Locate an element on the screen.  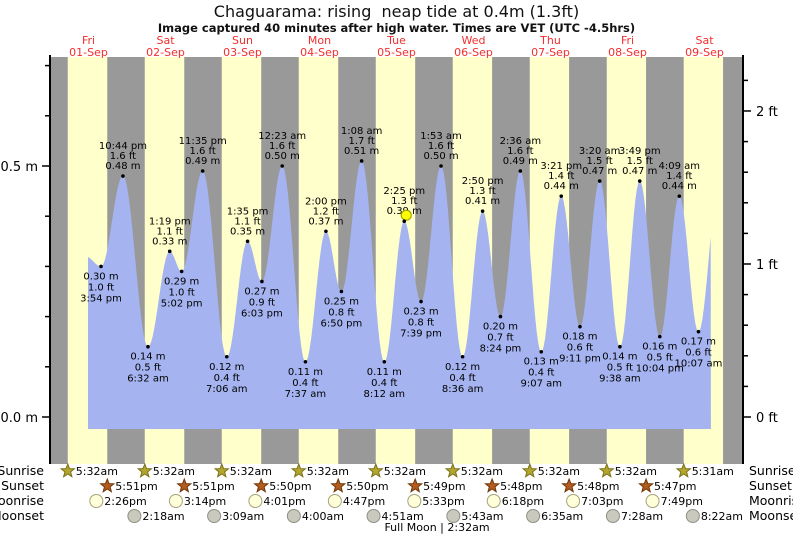
moonset-time: 7:28am is located at coordinates (642, 516).